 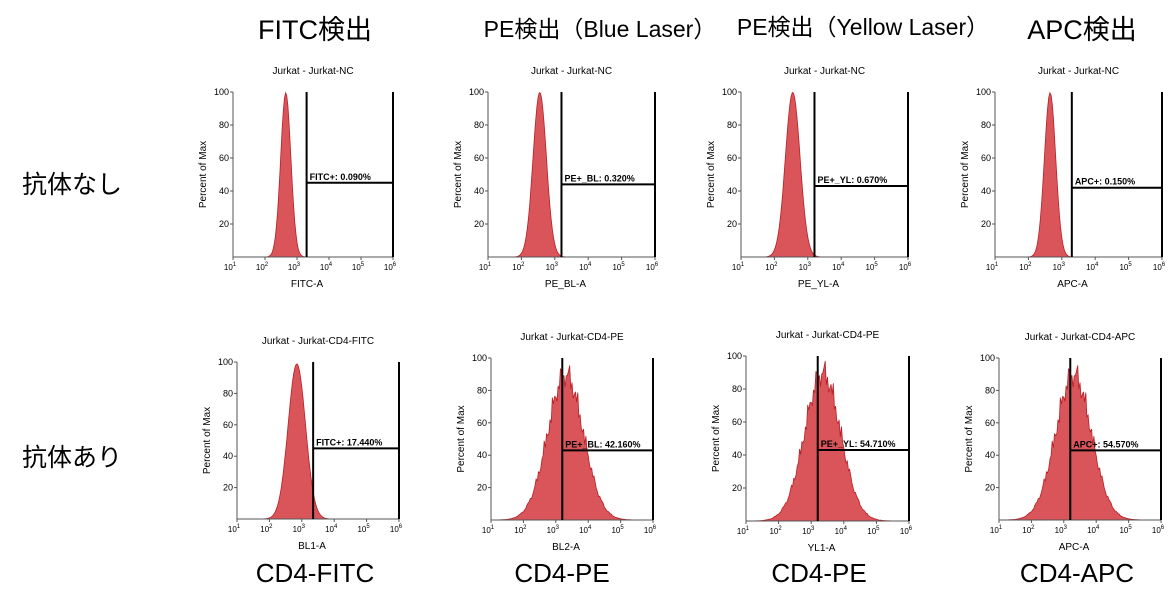 I want to click on x-axis-label: PE_BL-A, so click(x=565, y=284).